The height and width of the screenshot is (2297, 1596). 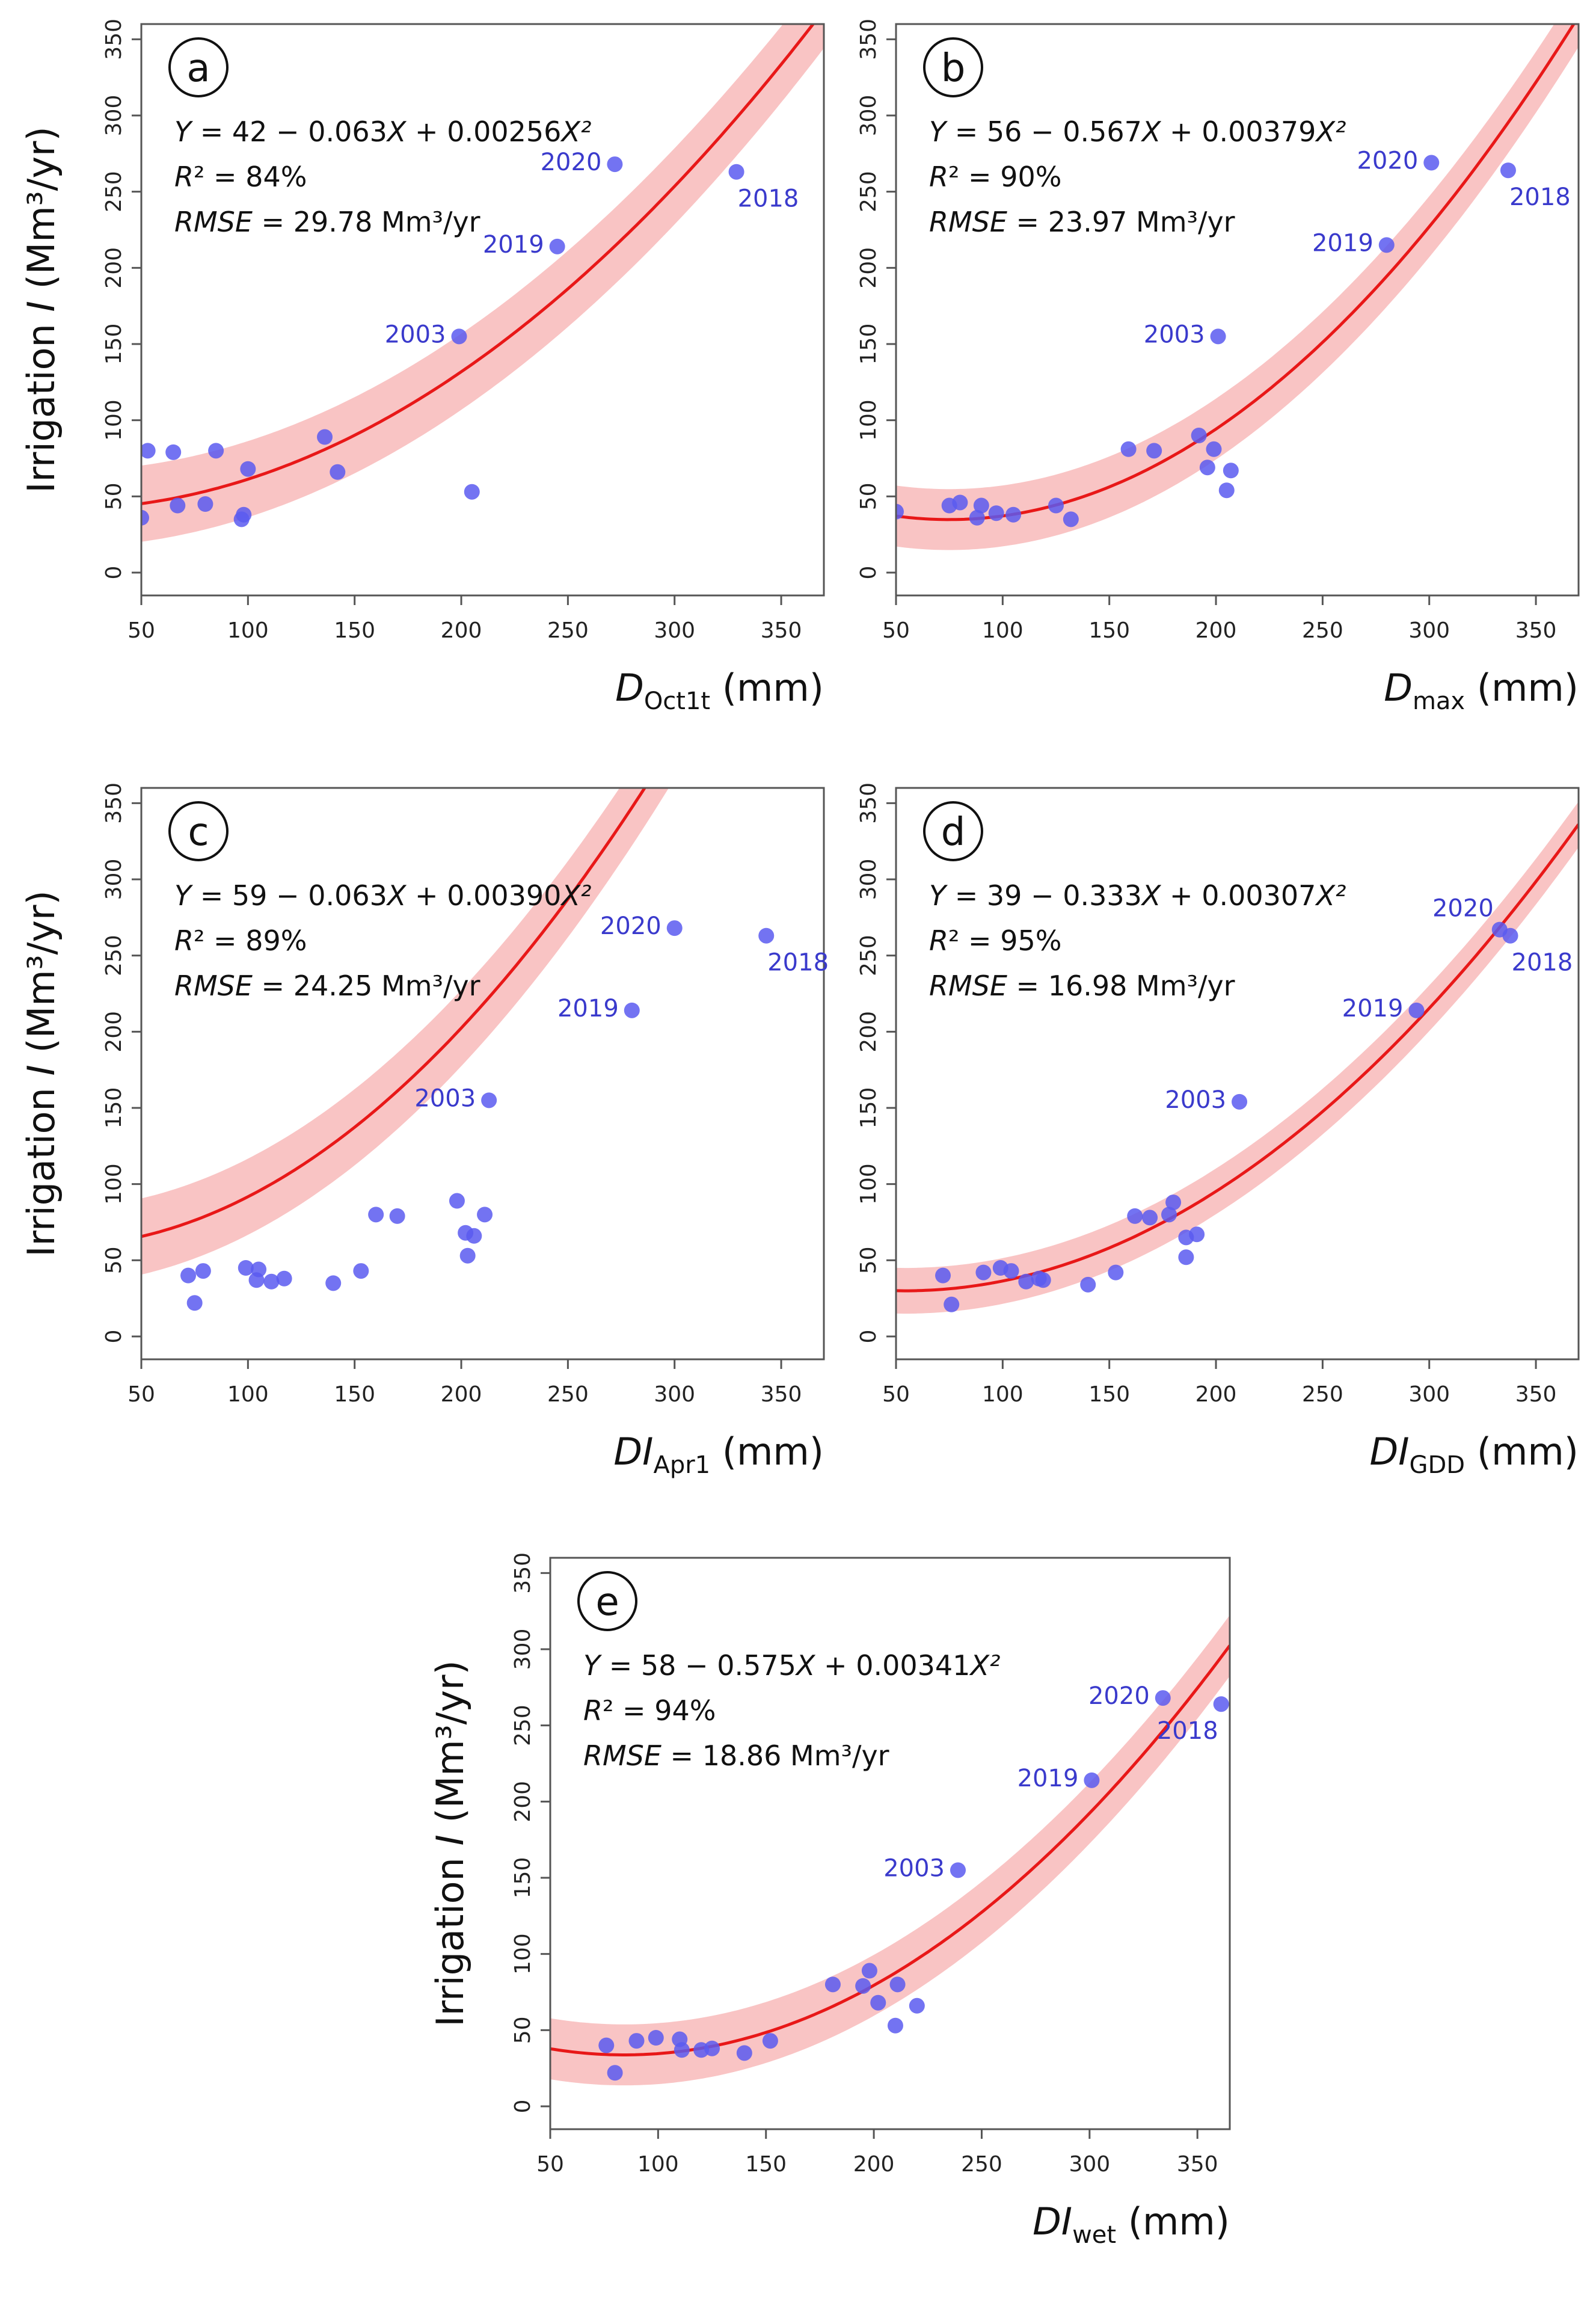 What do you see at coordinates (382, 132) in the screenshot?
I see `fit-equation: Y = 42 − 0.063X + 0.00256X²` at bounding box center [382, 132].